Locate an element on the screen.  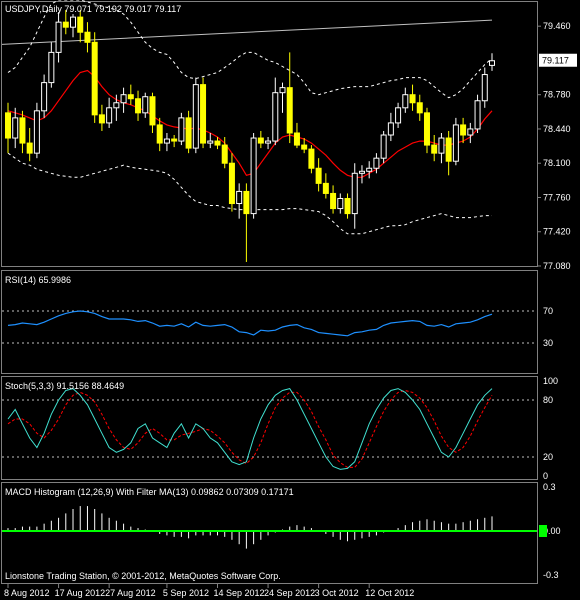
stoch-signal-line is located at coordinates (250, 428).